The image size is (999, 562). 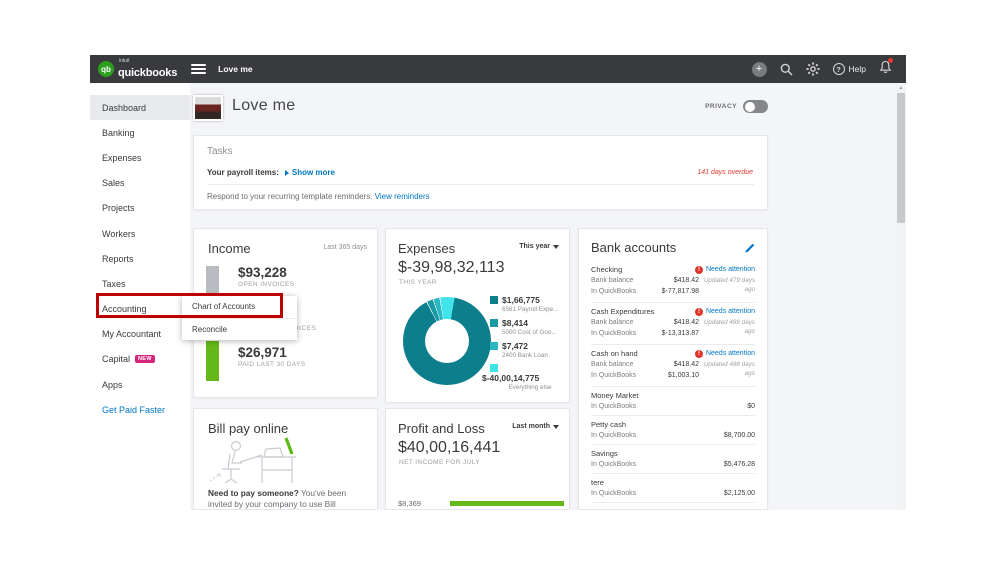 What do you see at coordinates (673, 401) in the screenshot?
I see `bank-account-row: Money Market In QuickBooks $0` at bounding box center [673, 401].